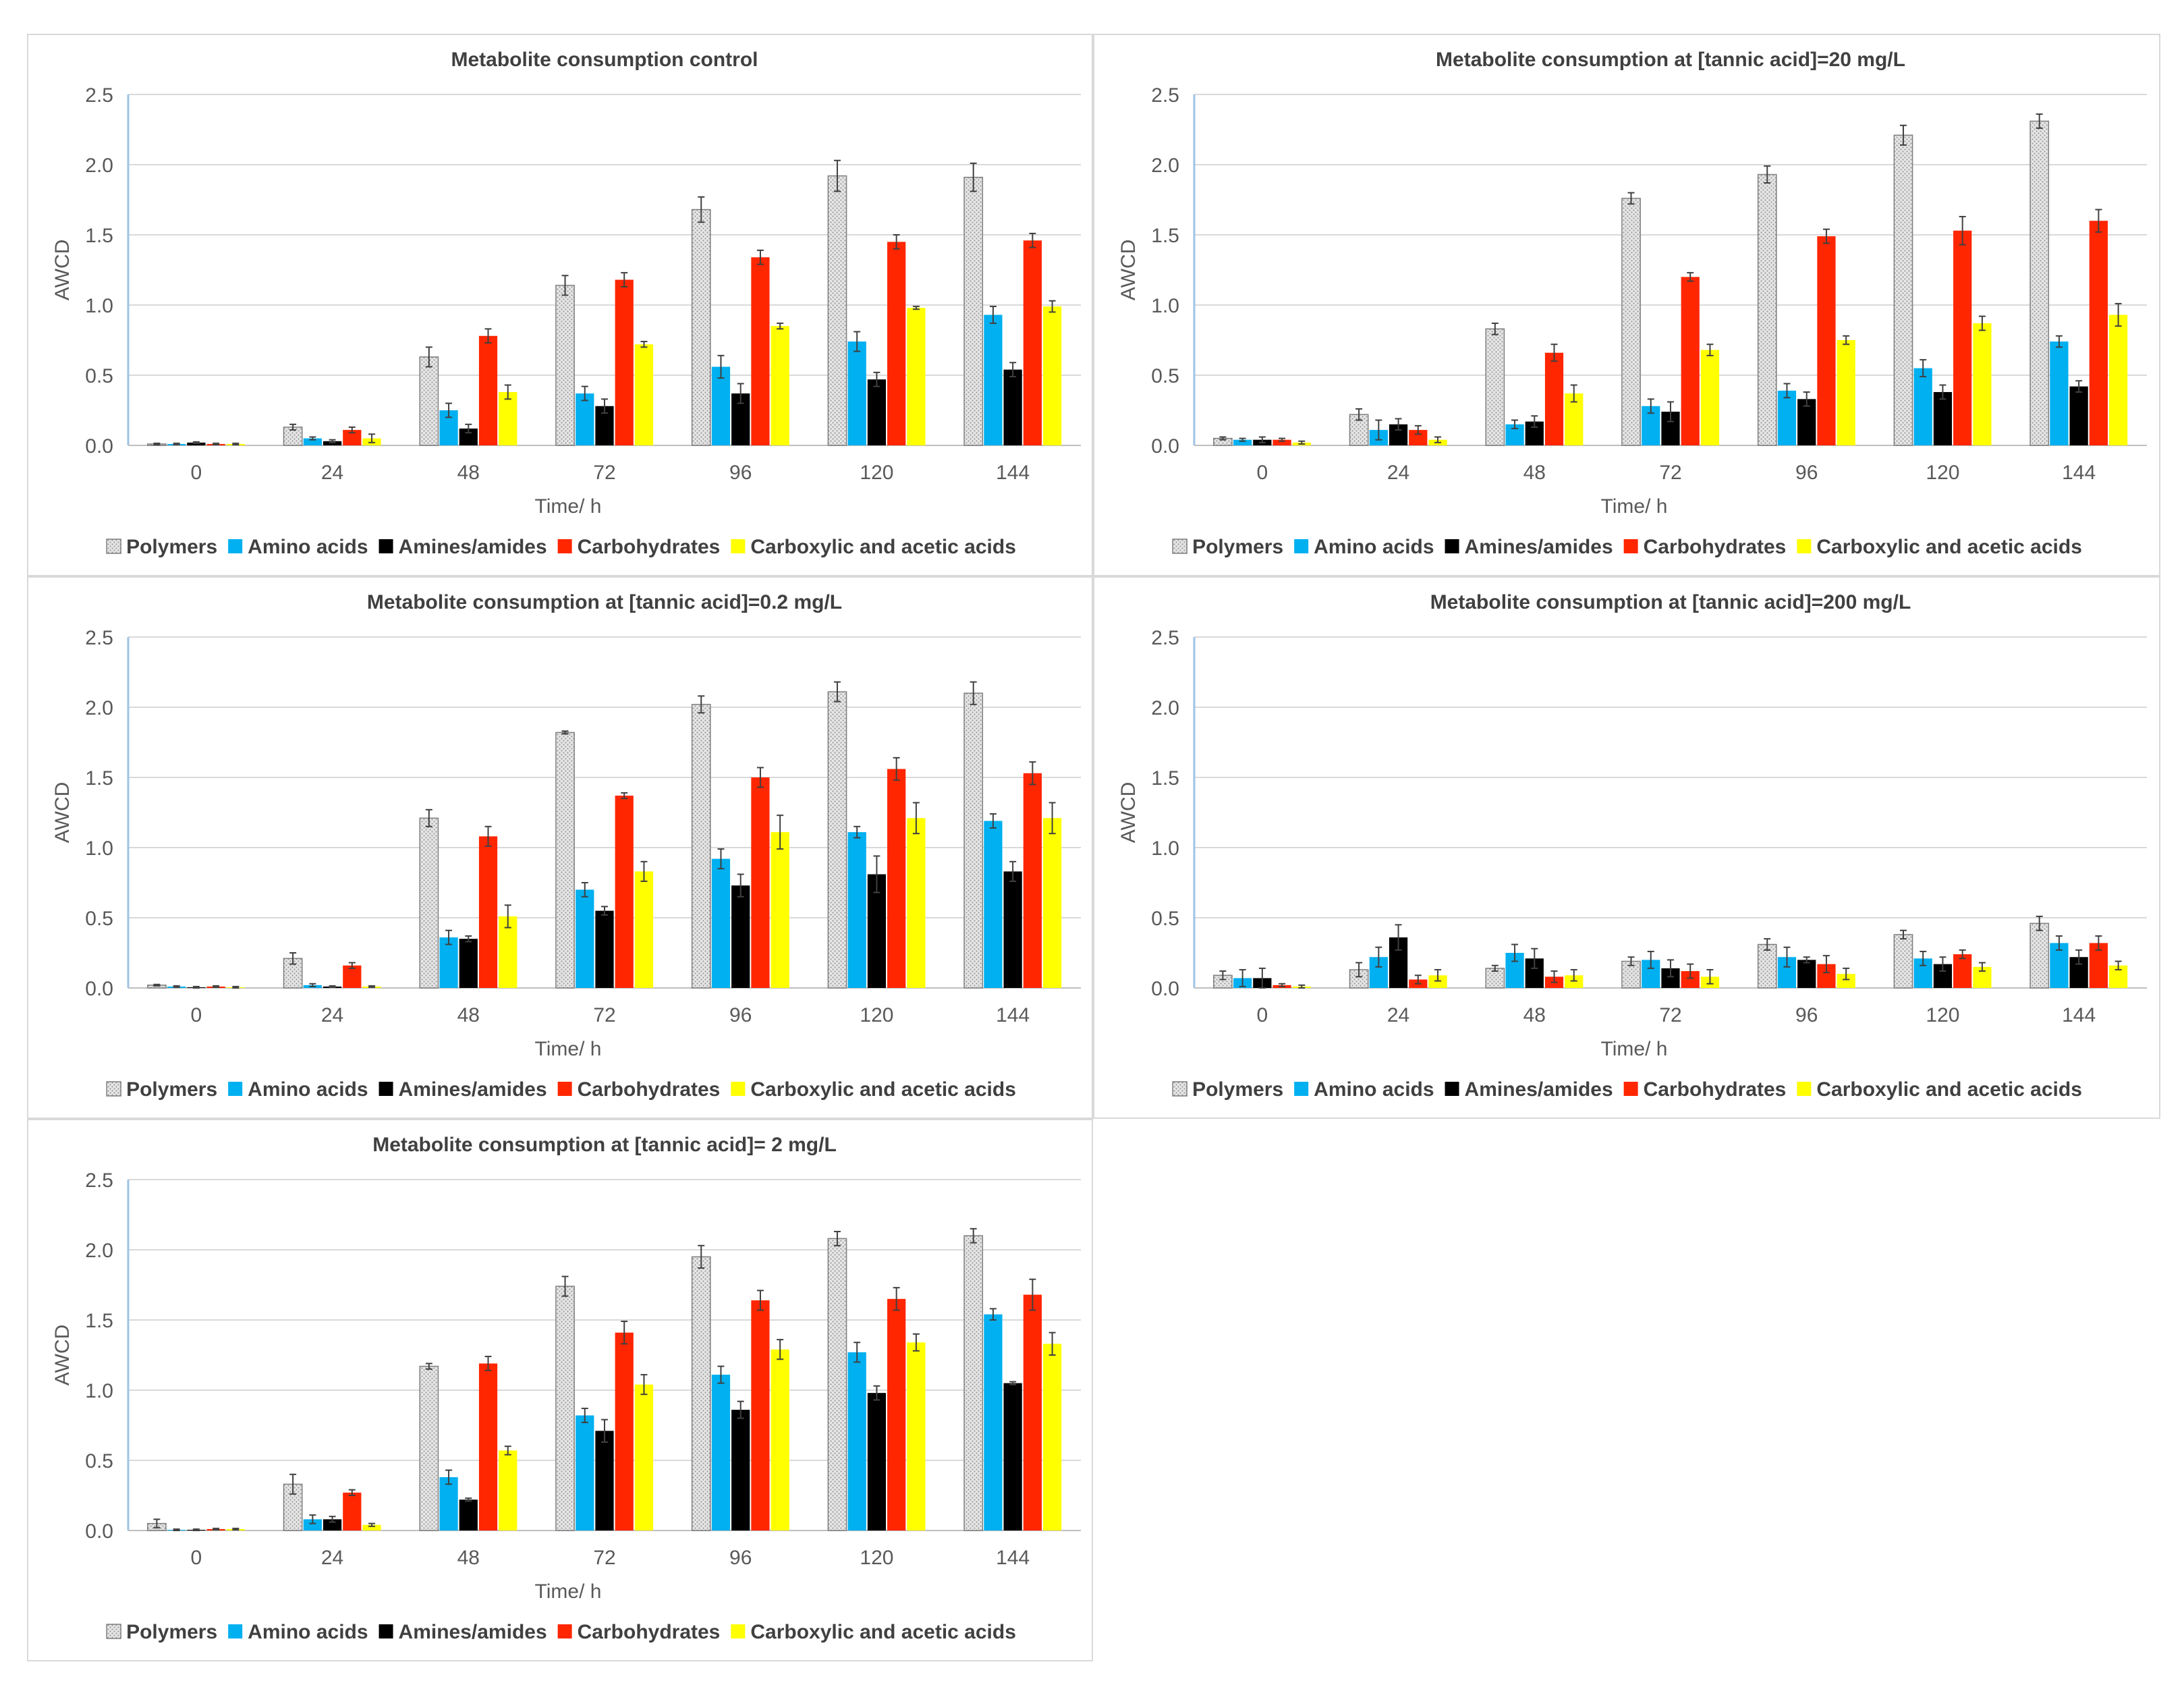  What do you see at coordinates (1767, 309) in the screenshot?
I see `bar-polymers-t96` at bounding box center [1767, 309].